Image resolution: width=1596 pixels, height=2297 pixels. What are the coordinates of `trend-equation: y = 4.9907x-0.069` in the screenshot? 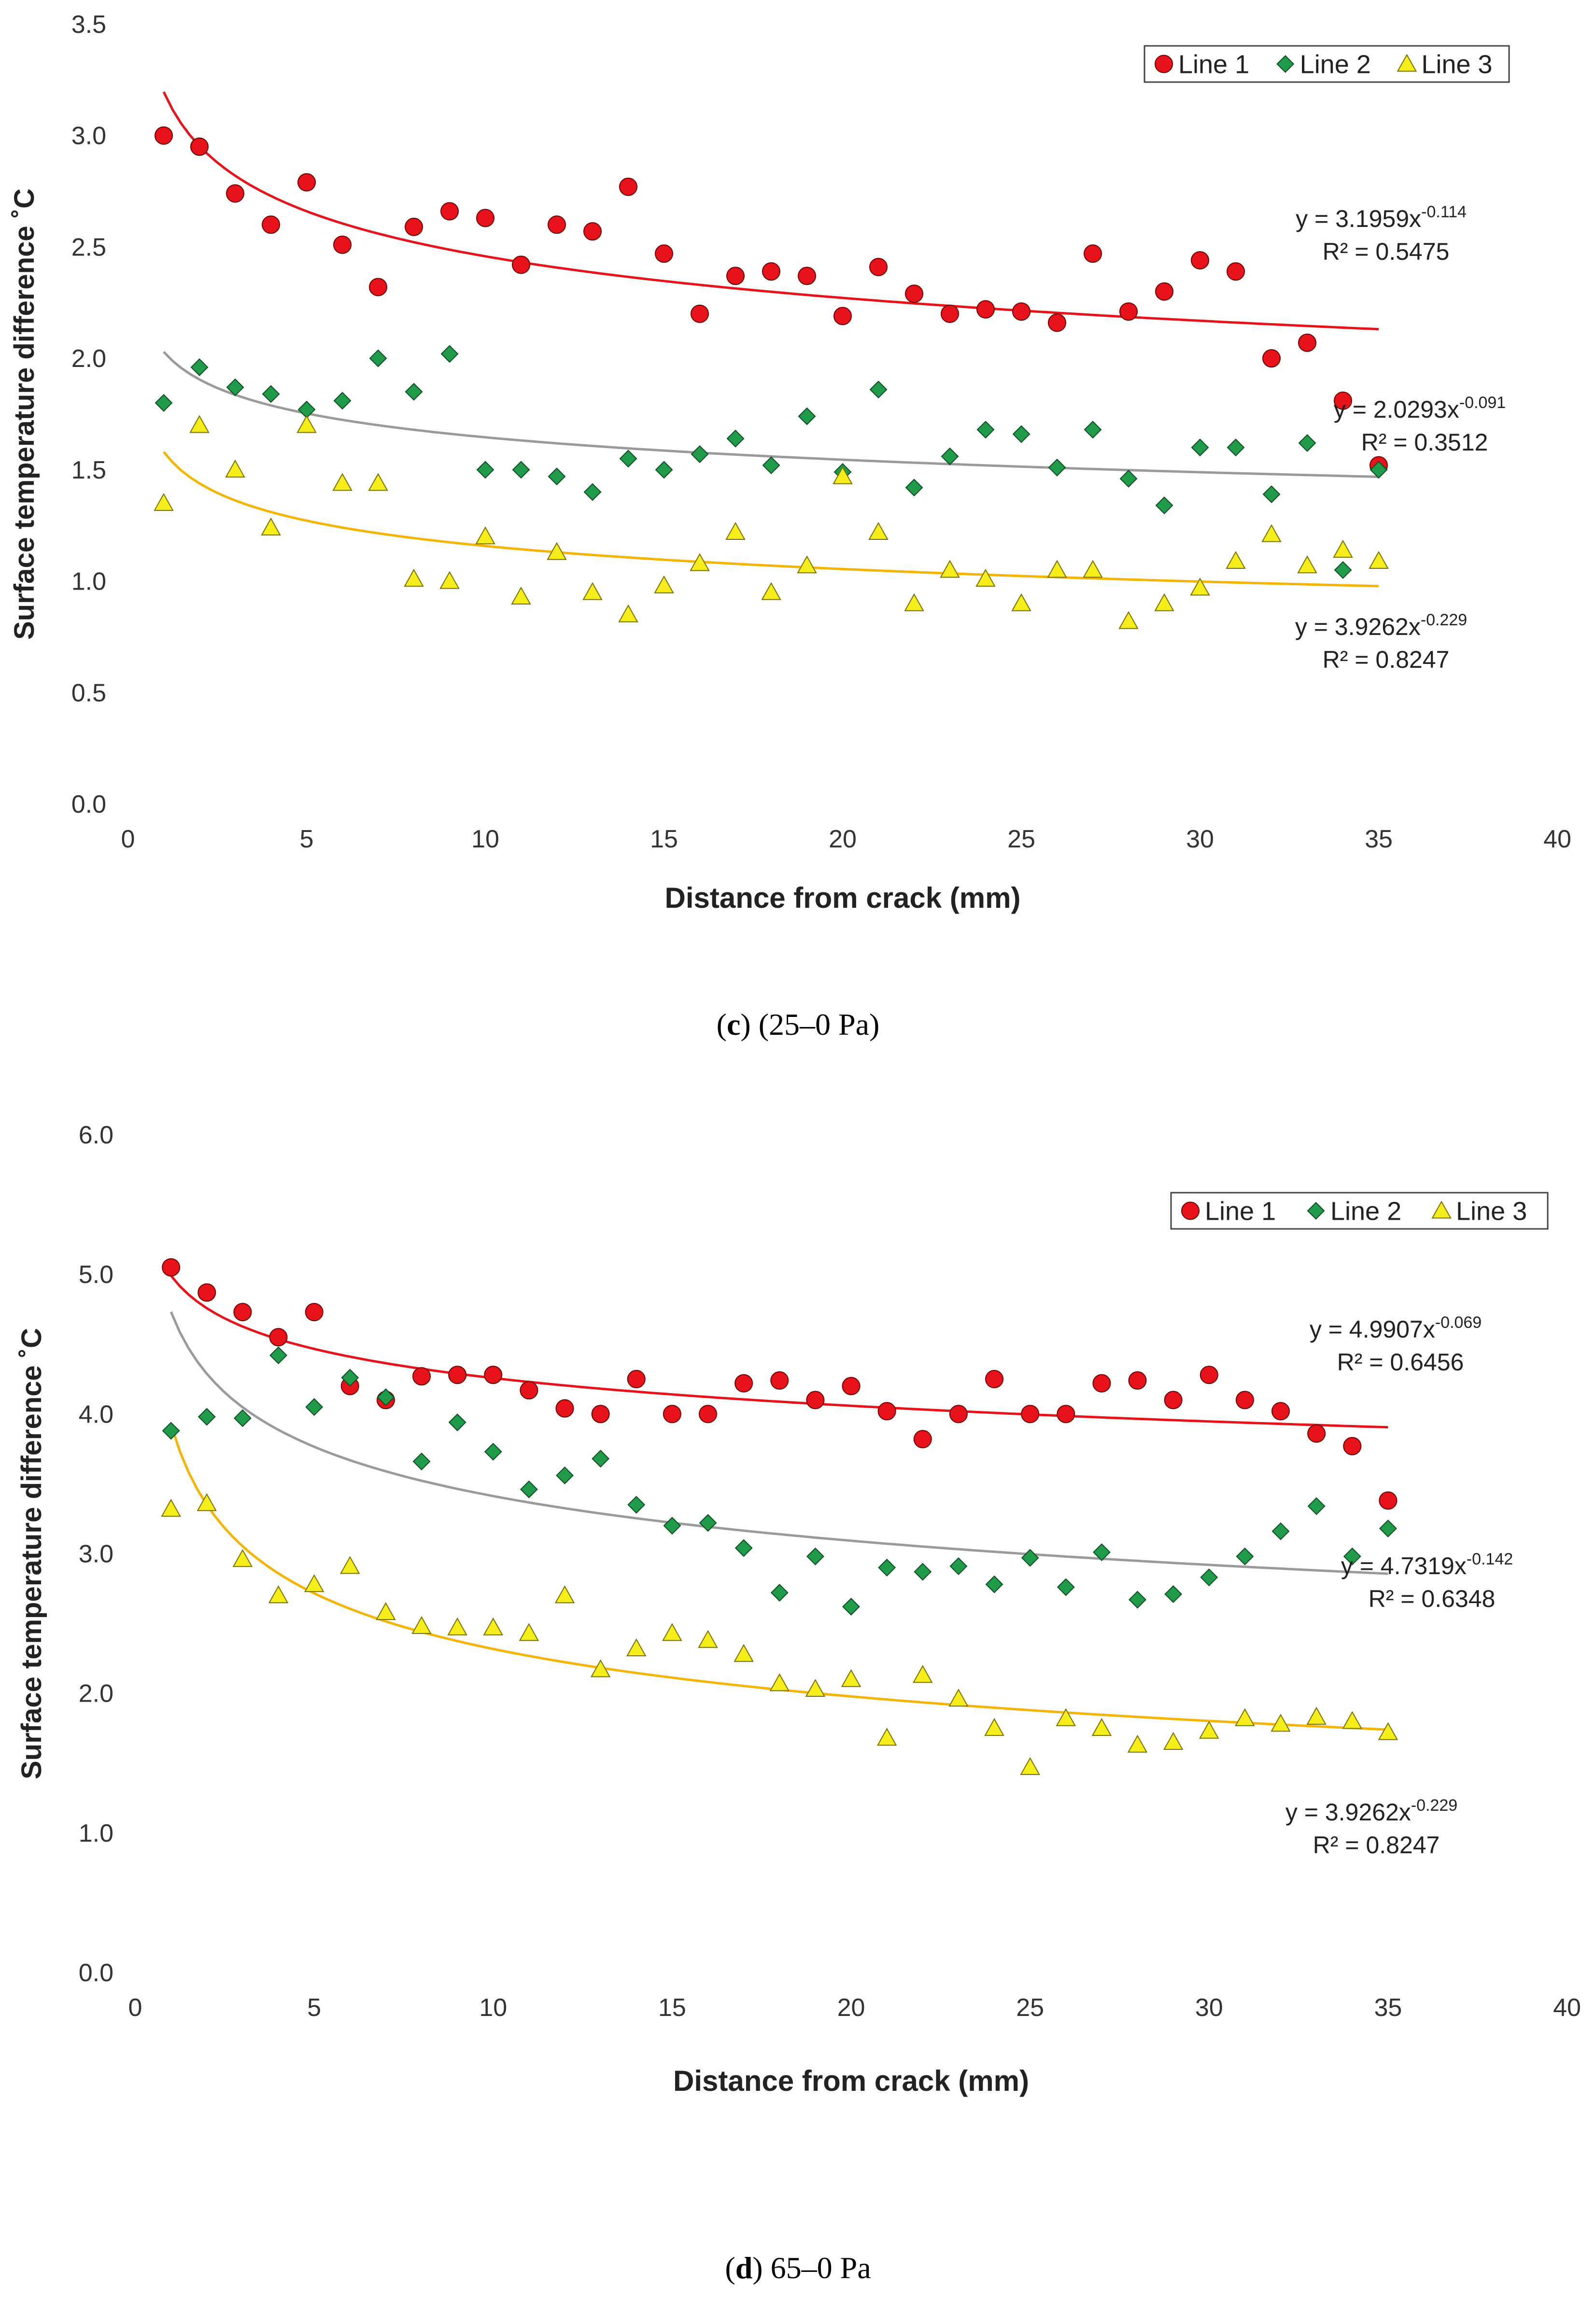 It's located at (1396, 1328).